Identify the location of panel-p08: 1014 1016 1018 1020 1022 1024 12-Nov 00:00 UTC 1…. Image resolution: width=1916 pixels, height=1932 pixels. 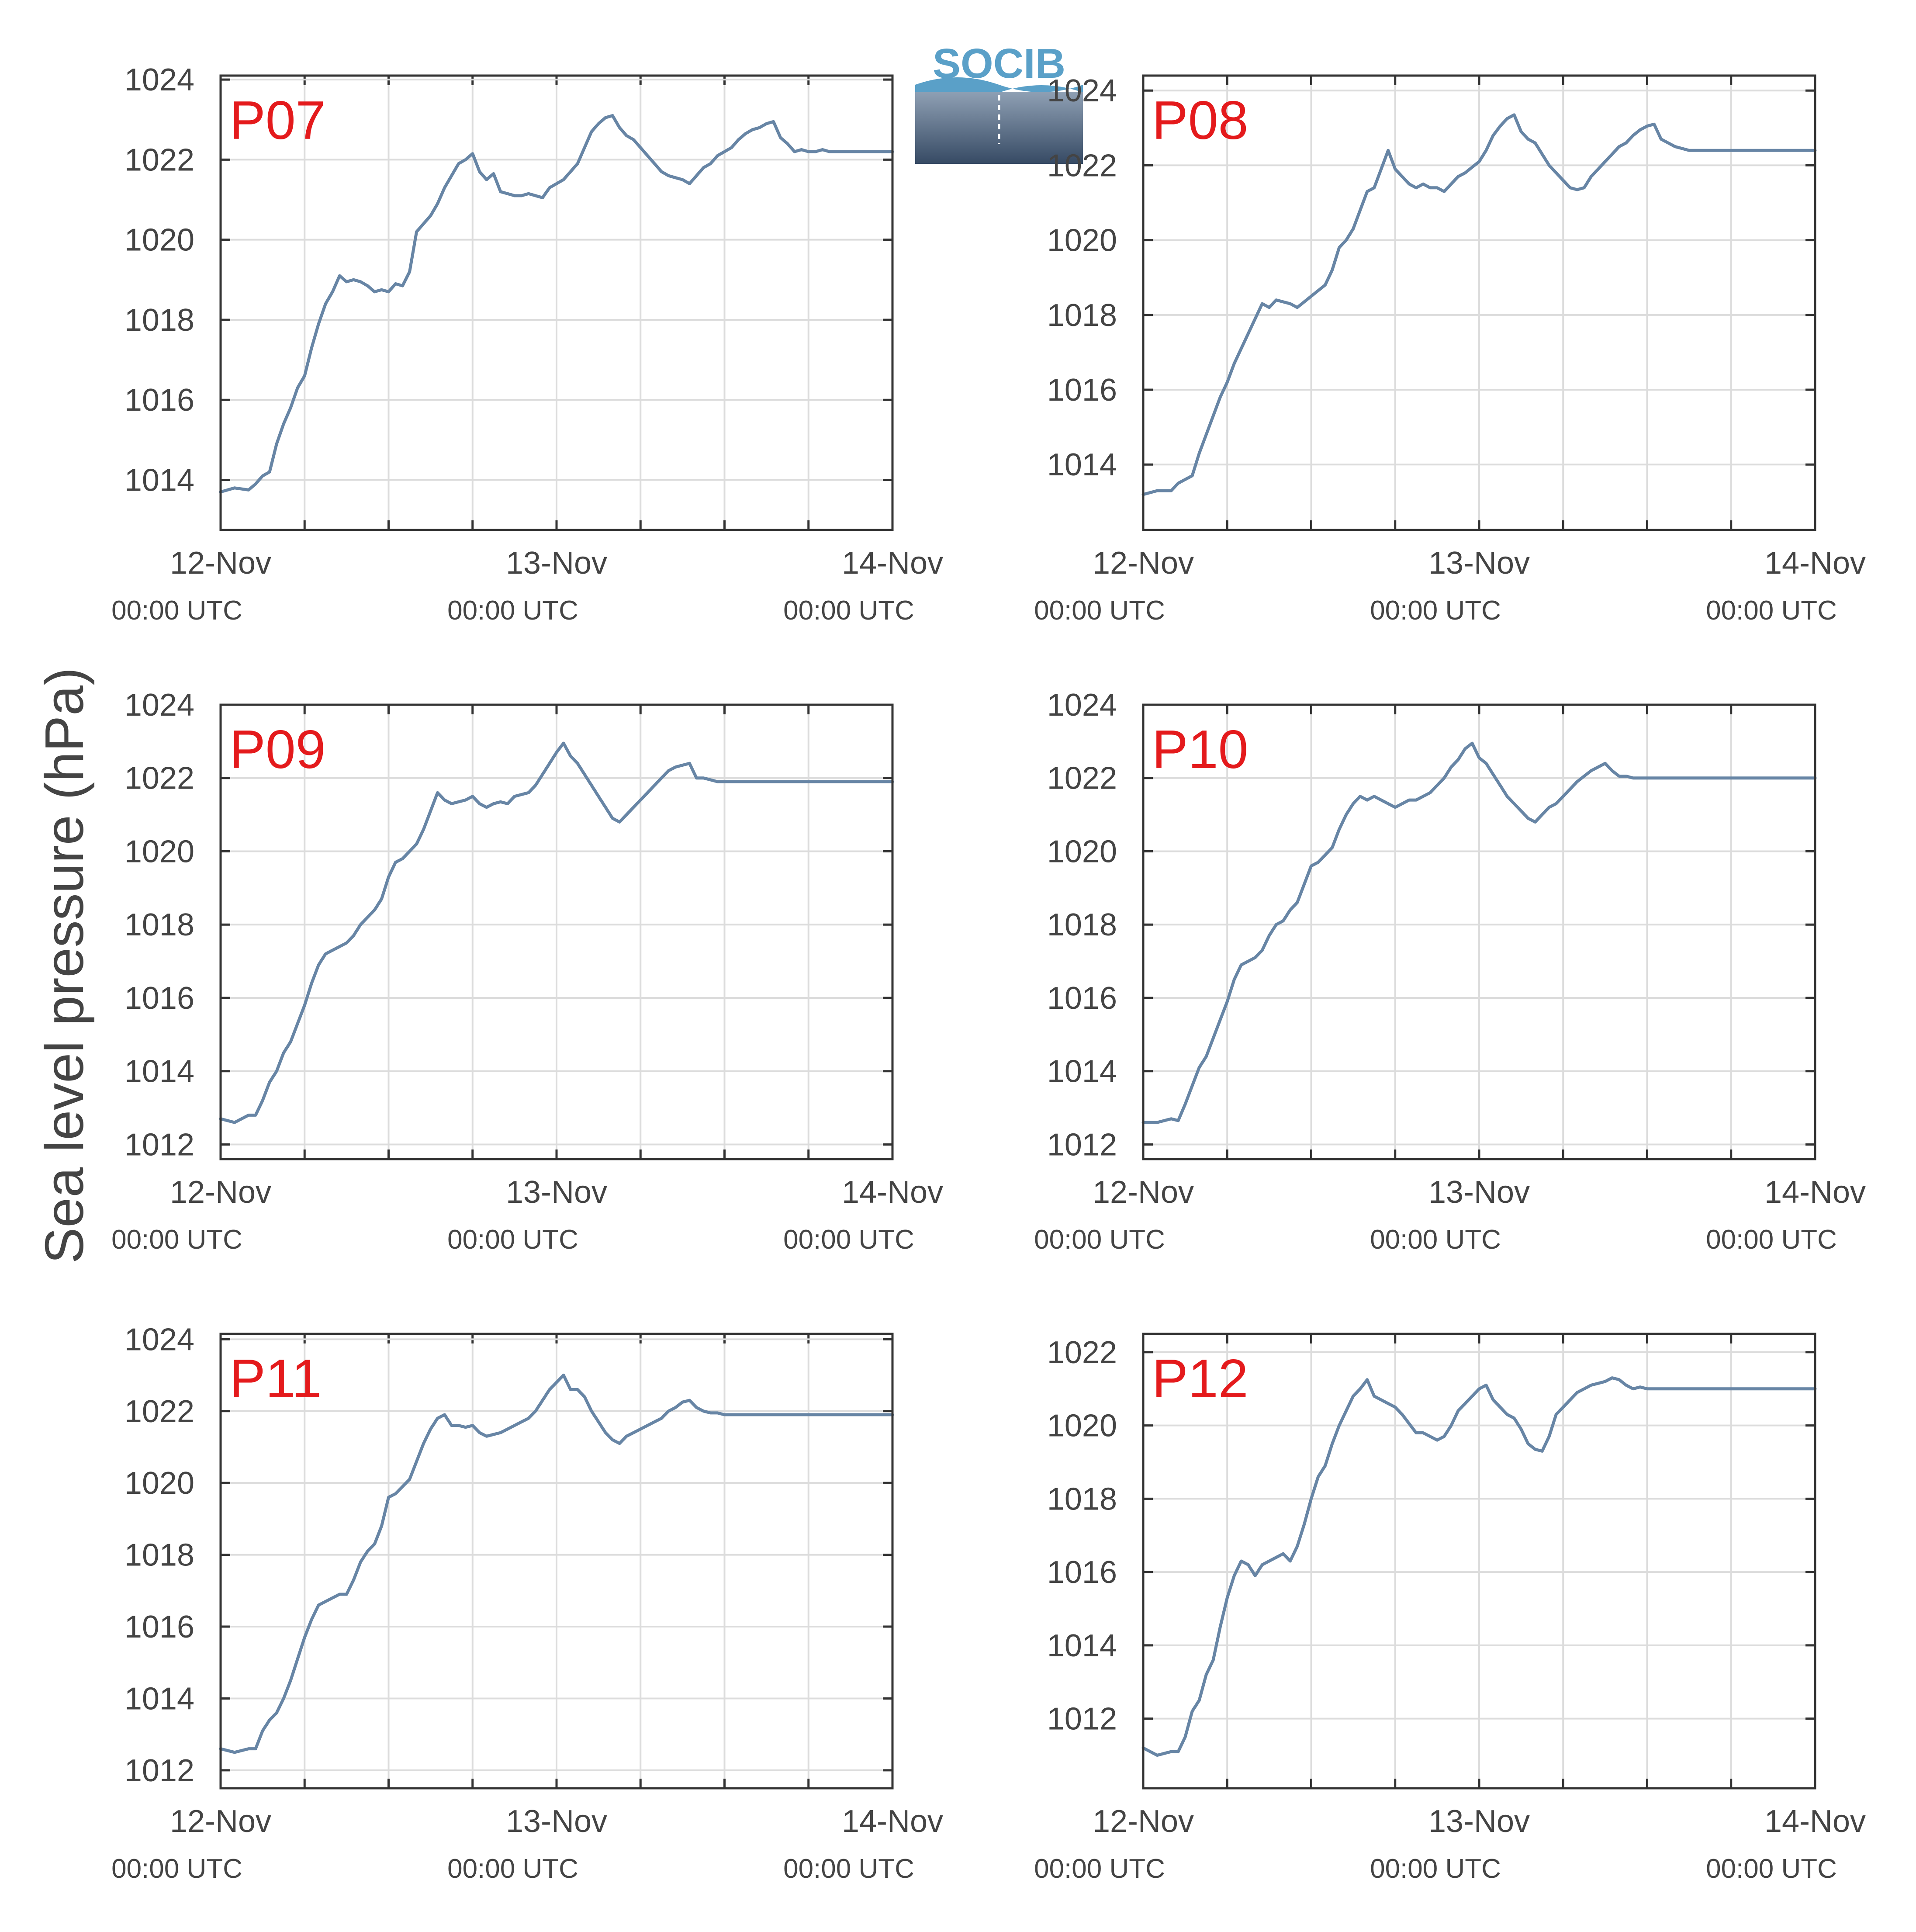
(1450, 349).